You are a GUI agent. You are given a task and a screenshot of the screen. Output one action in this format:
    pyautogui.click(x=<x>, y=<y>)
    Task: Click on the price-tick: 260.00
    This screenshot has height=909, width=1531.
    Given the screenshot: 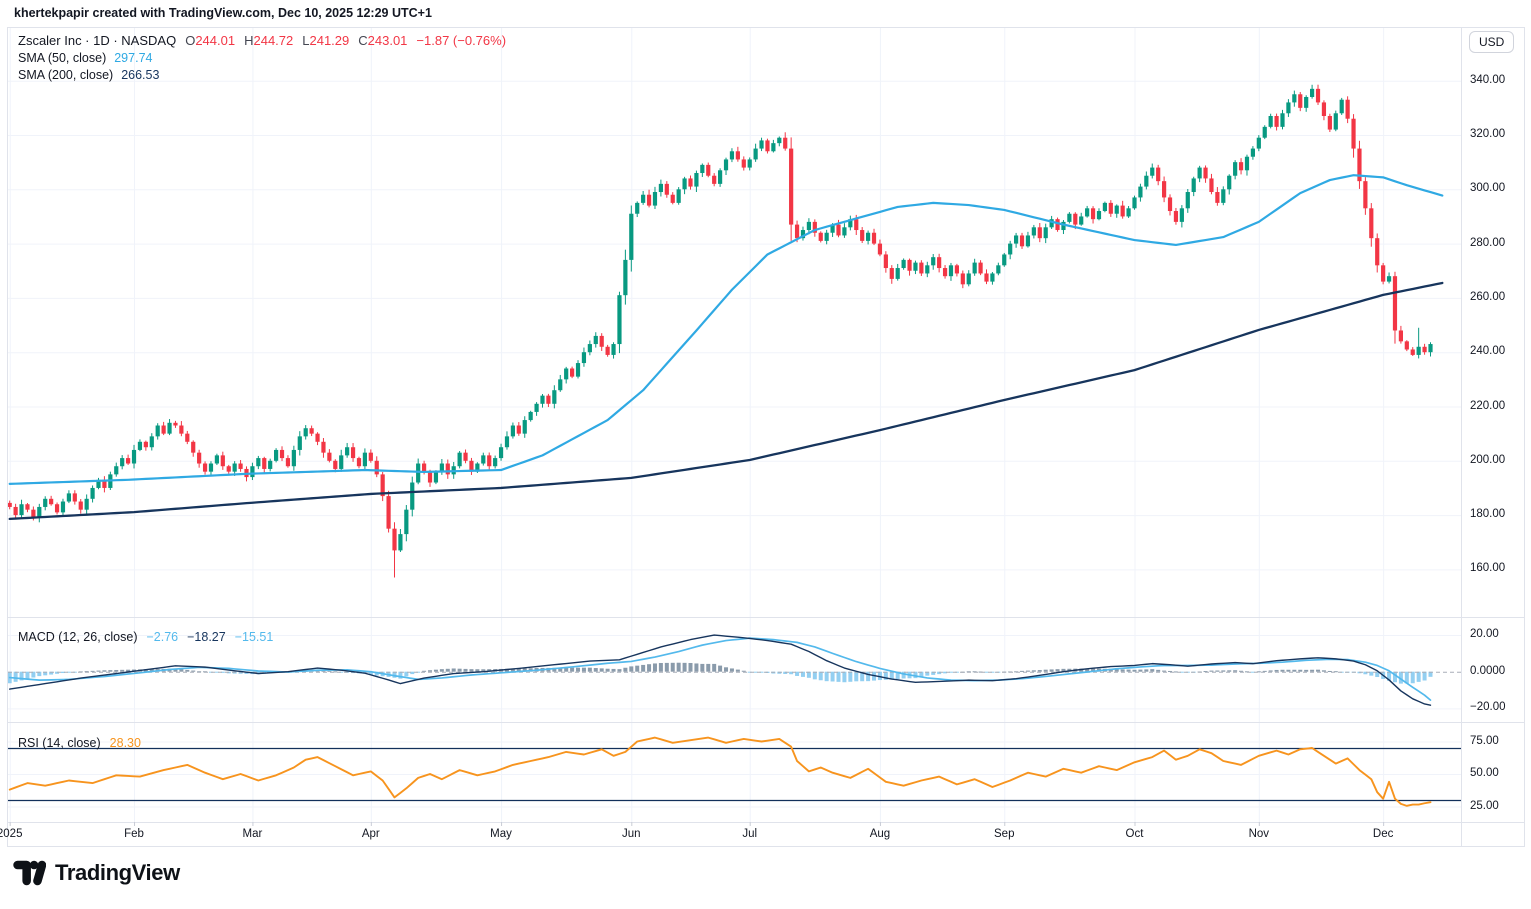 What is the action you would take?
    pyautogui.click(x=1488, y=296)
    